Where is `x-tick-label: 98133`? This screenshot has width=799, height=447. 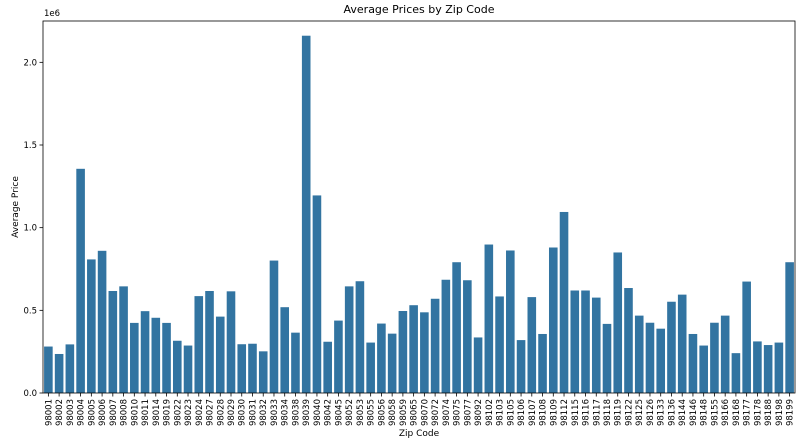
x-tick-label: 98133 is located at coordinates (662, 412).